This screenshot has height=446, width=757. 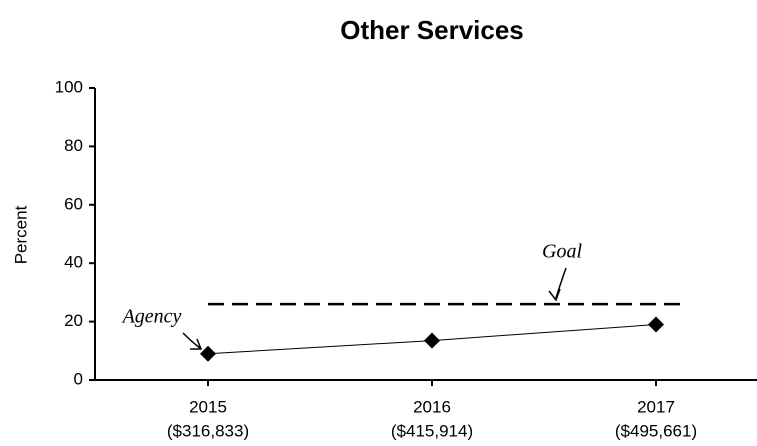 What do you see at coordinates (20, 234) in the screenshot?
I see `y-axis-label: Percent` at bounding box center [20, 234].